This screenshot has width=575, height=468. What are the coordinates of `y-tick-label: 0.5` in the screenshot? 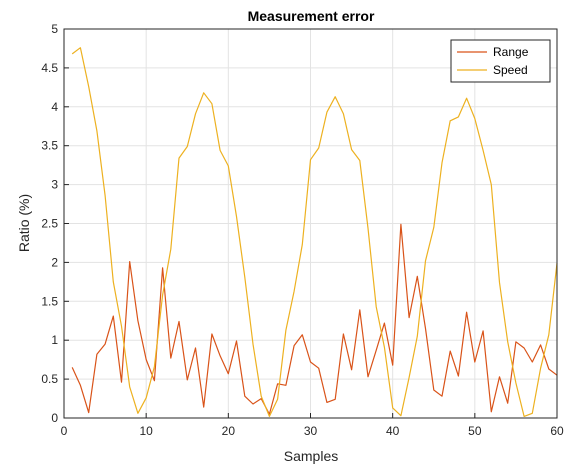 It's located at (49, 379).